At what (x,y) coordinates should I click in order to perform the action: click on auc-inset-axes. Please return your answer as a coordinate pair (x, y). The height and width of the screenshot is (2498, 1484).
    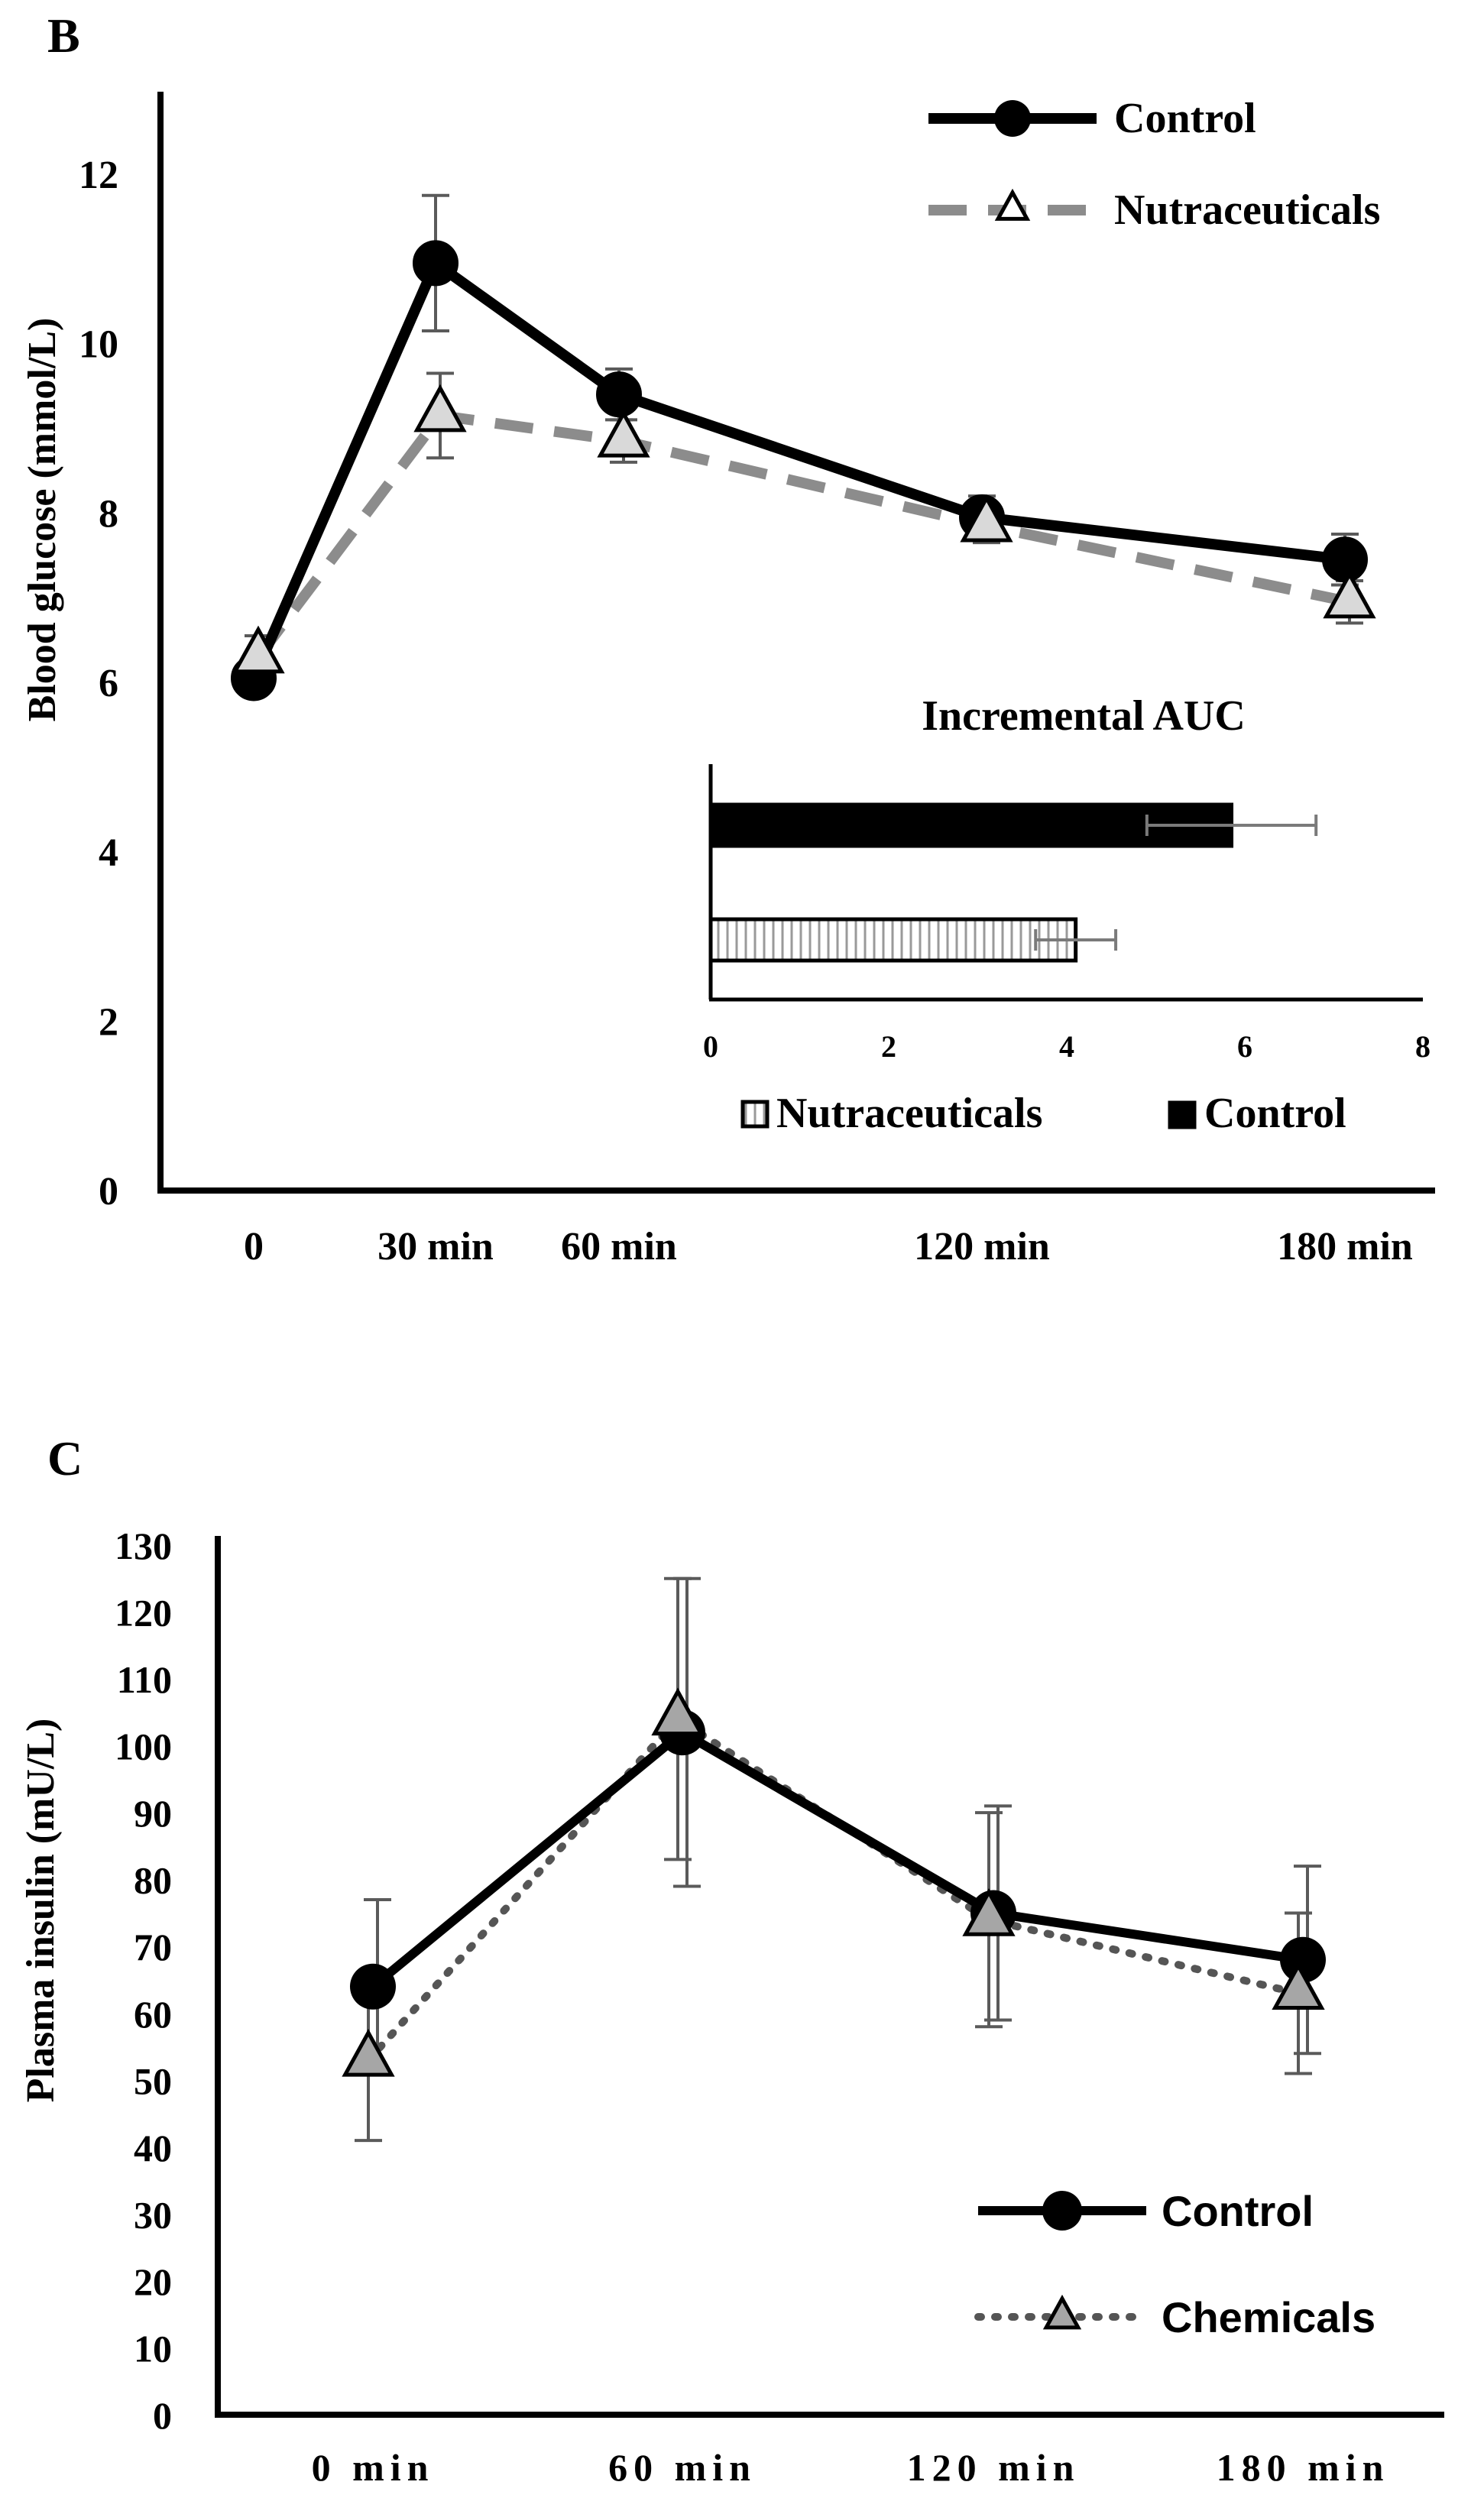
    Looking at the image, I should click on (1066, 883).